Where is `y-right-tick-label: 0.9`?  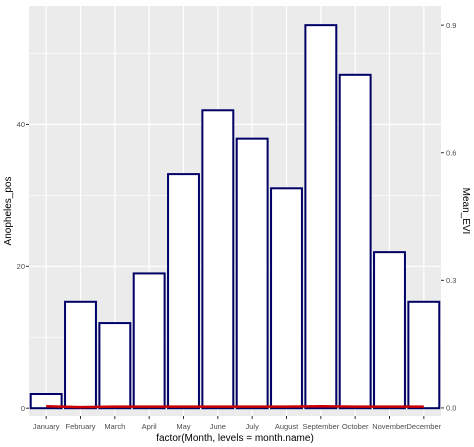
y-right-tick-label: 0.9 is located at coordinates (451, 25).